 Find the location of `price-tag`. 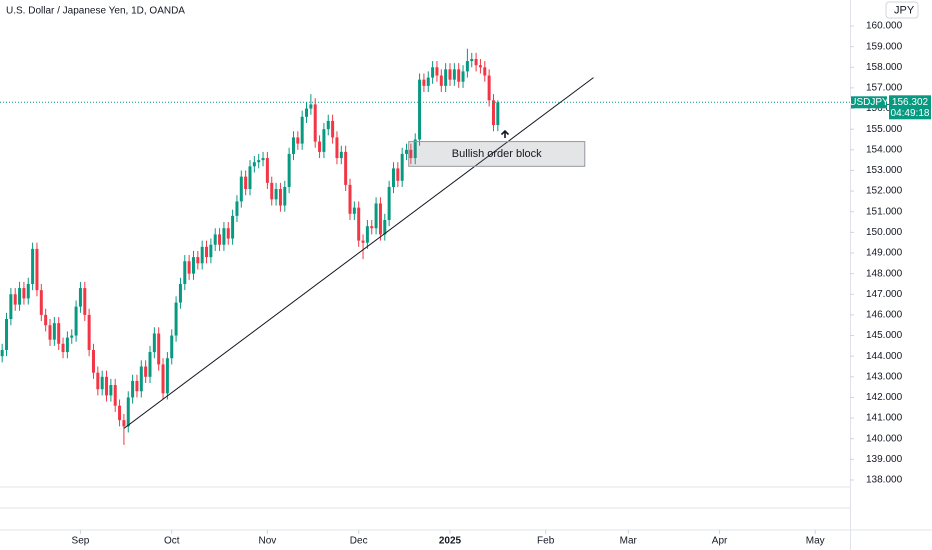

price-tag is located at coordinates (910, 107).